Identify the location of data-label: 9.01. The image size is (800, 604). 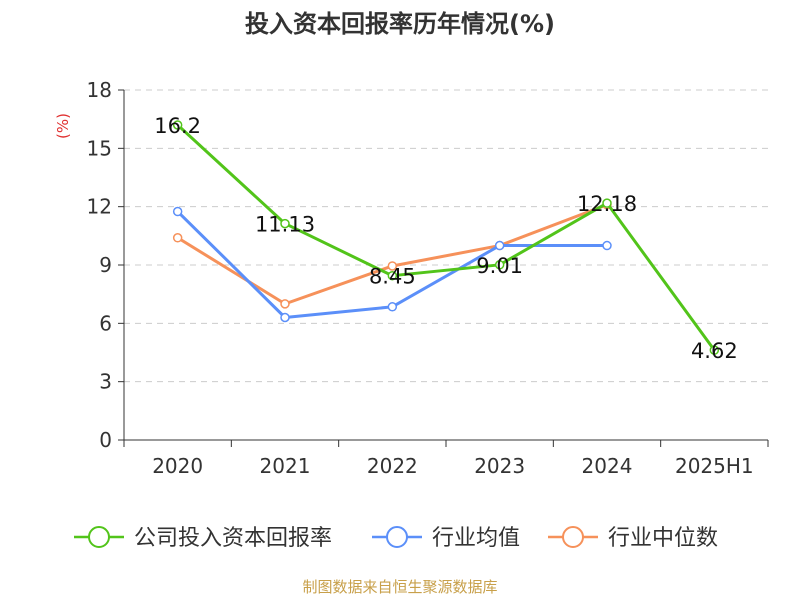
(499, 266).